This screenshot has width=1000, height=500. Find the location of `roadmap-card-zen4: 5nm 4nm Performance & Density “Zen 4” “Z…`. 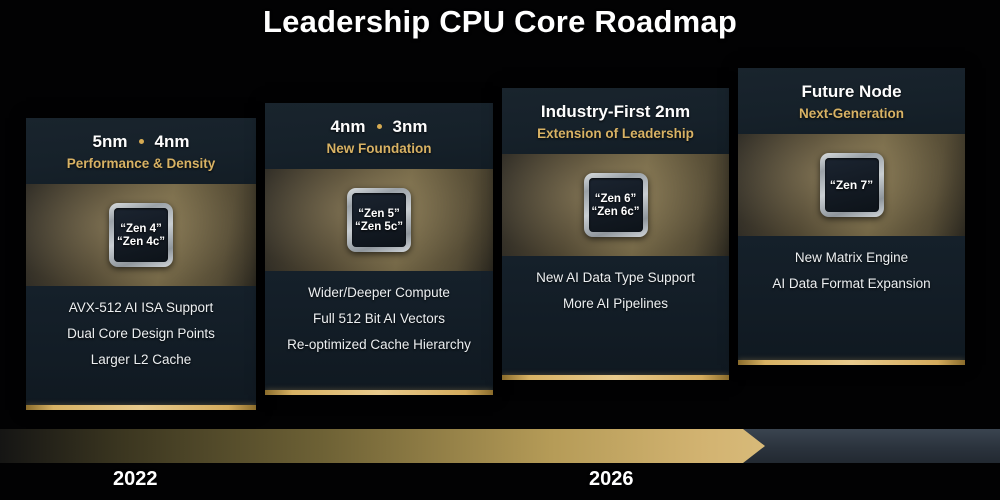

roadmap-card-zen4: 5nm 4nm Performance & Density “Zen 4” “Z… is located at coordinates (141, 264).